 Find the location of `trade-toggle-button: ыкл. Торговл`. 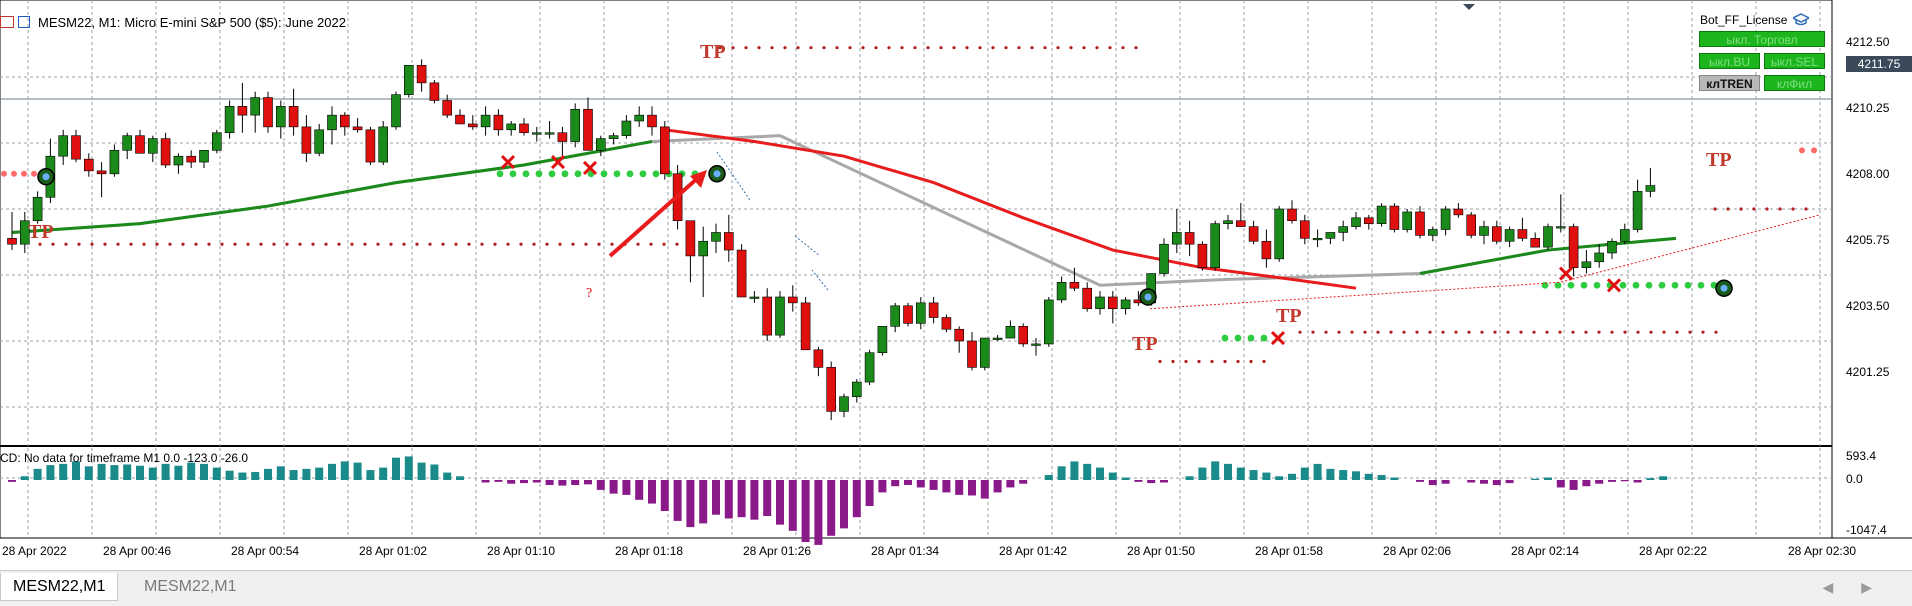

trade-toggle-button: ыкл. Торговл is located at coordinates (1762, 39).